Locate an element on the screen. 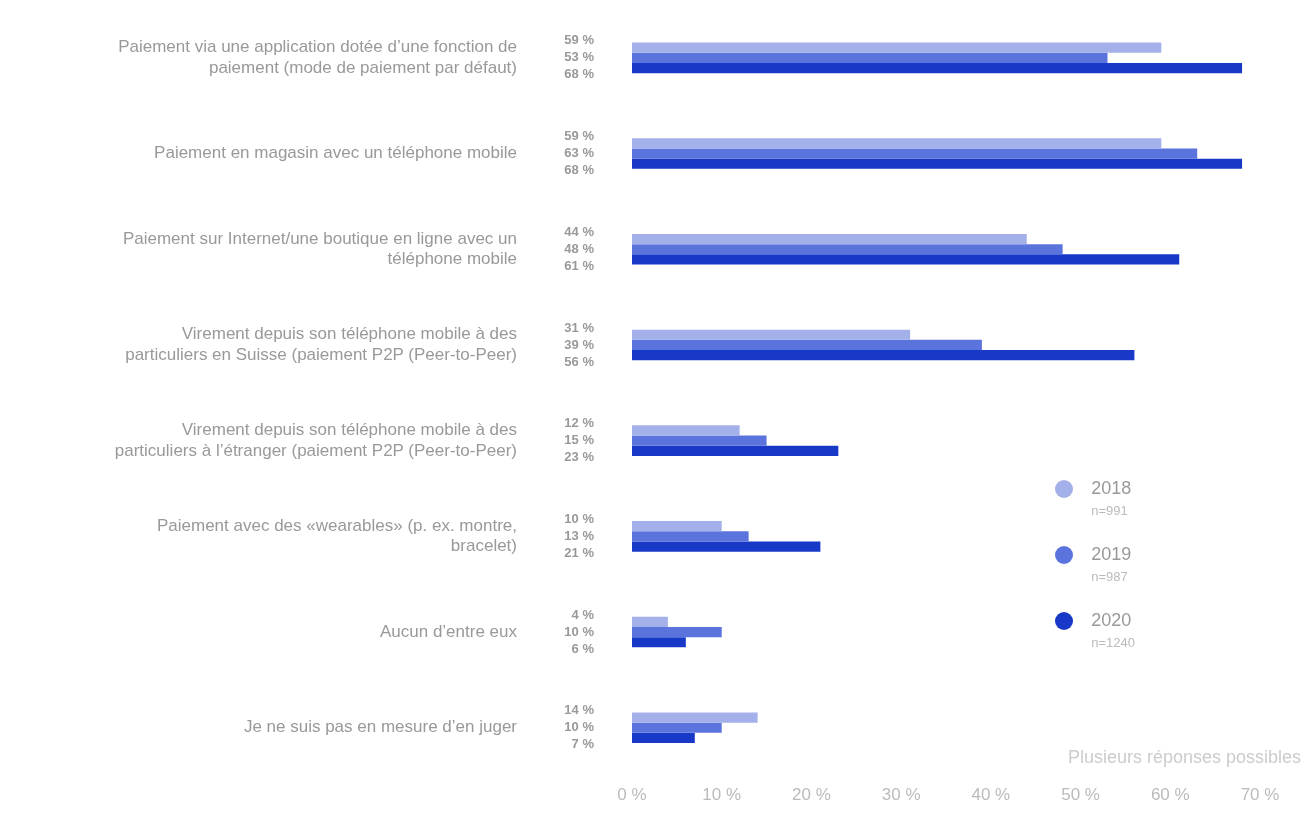 This screenshot has height=826, width=1305. data-label: 63 % is located at coordinates (579, 153).